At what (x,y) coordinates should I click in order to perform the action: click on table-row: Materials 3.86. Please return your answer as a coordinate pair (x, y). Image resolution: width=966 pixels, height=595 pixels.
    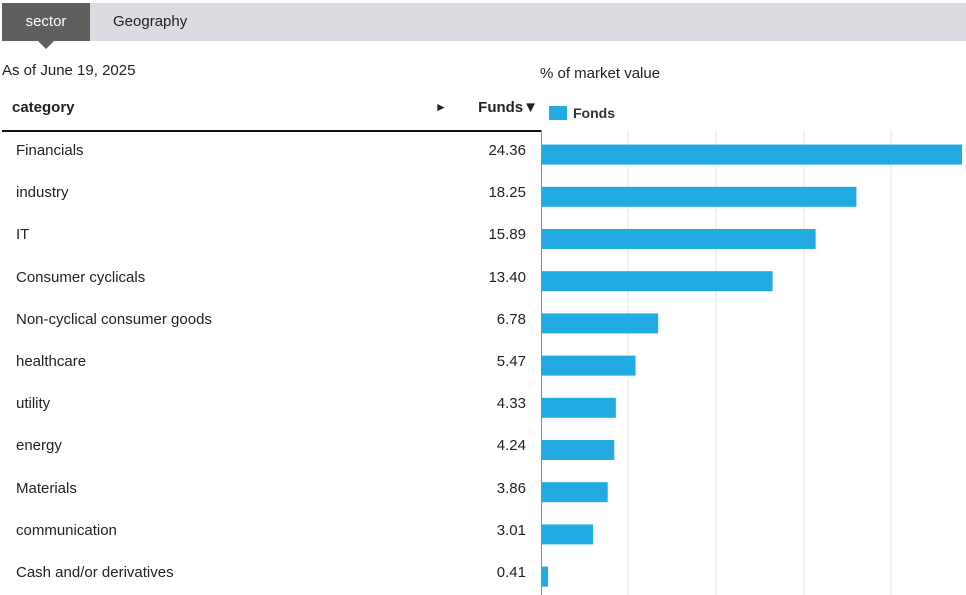
    Looking at the image, I should click on (272, 489).